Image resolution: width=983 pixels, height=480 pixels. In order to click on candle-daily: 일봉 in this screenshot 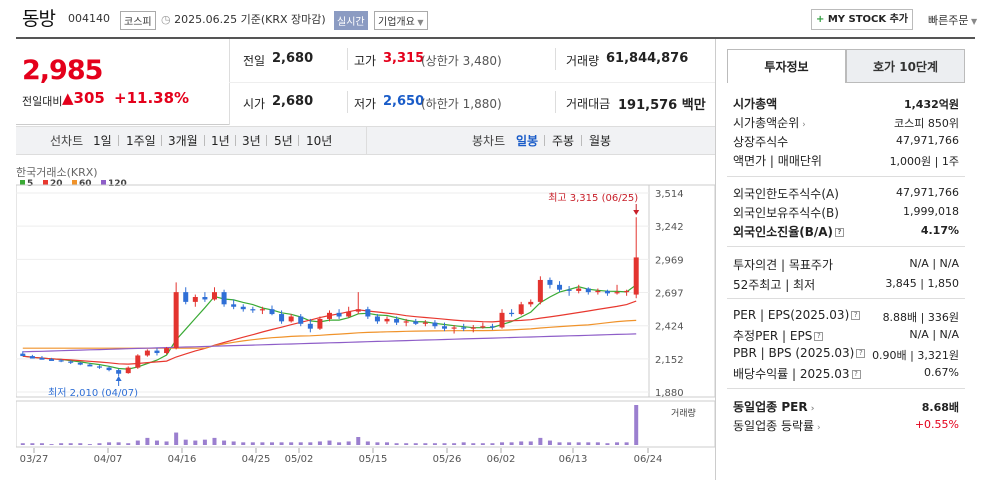, I will do `click(527, 141)`.